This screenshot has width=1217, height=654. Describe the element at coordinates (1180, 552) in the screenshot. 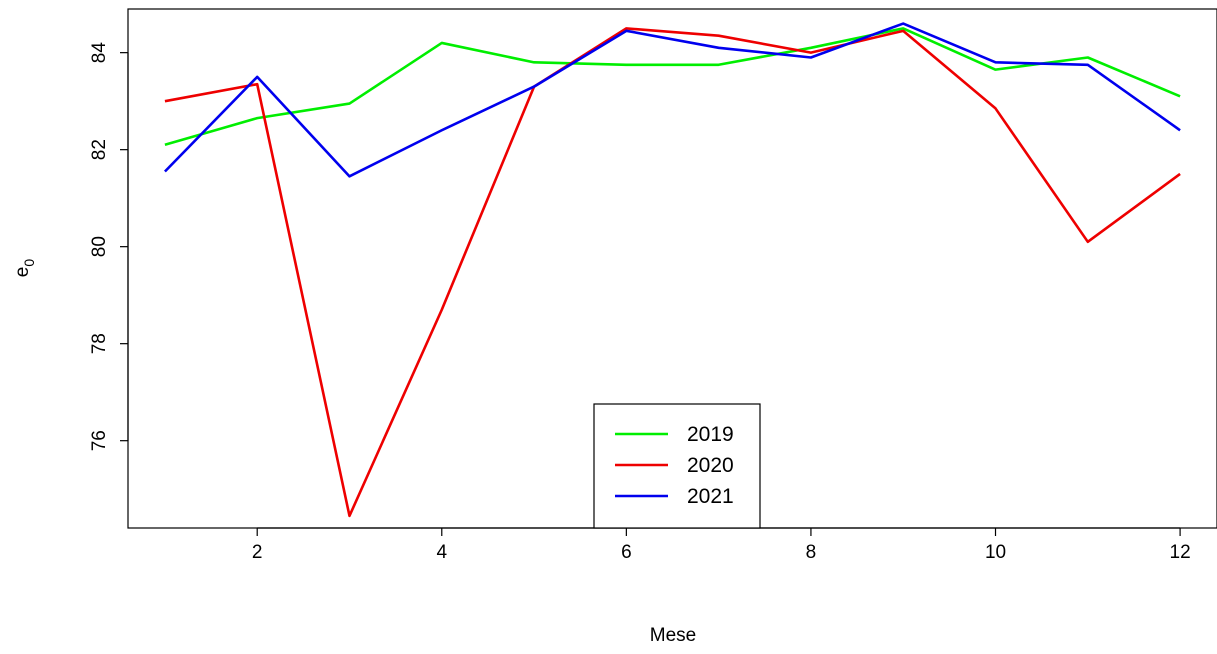

I see `x-tick-label: 12` at that location.